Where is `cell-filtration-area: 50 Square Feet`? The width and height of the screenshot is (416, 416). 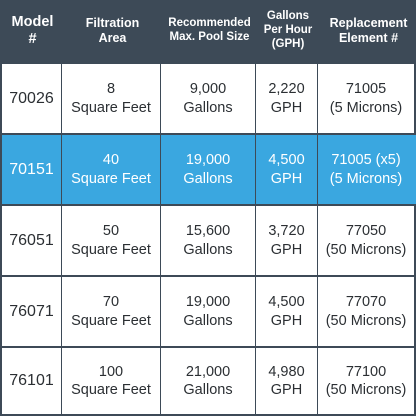 cell-filtration-area: 50 Square Feet is located at coordinates (110, 240).